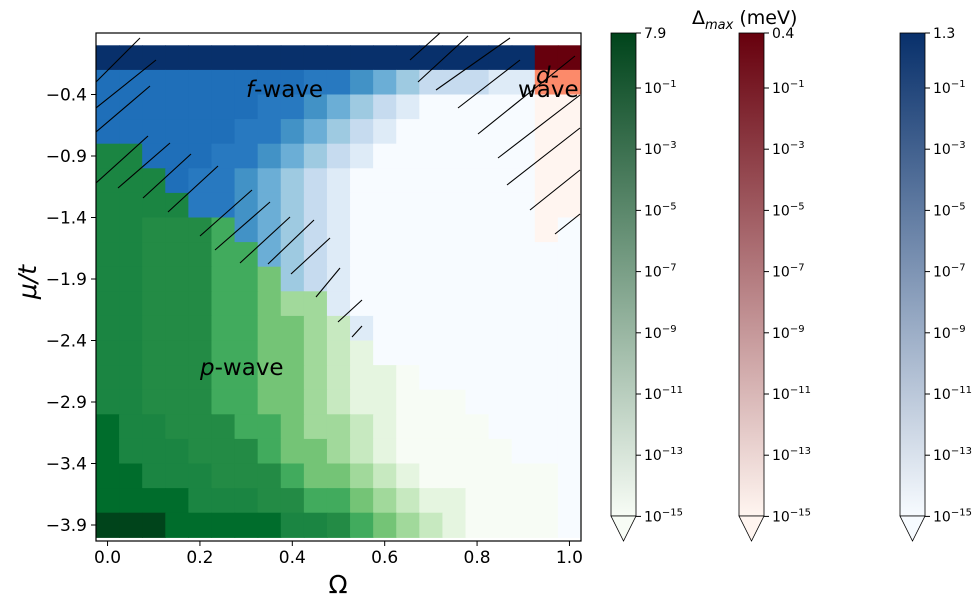 The image size is (979, 597). I want to click on x-tick-label: 0.2, so click(199, 558).